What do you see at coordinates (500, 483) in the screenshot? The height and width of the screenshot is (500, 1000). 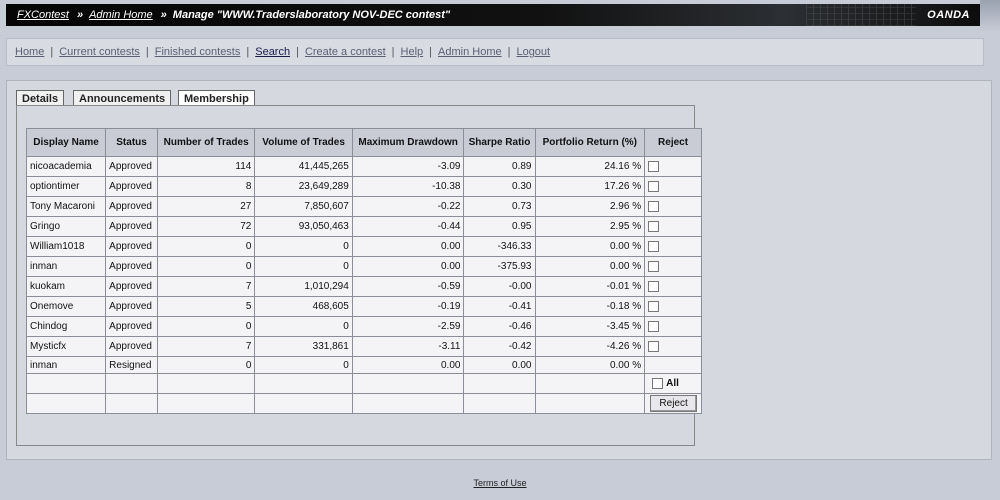 I see `terms-of-use-link: Terms of Use` at bounding box center [500, 483].